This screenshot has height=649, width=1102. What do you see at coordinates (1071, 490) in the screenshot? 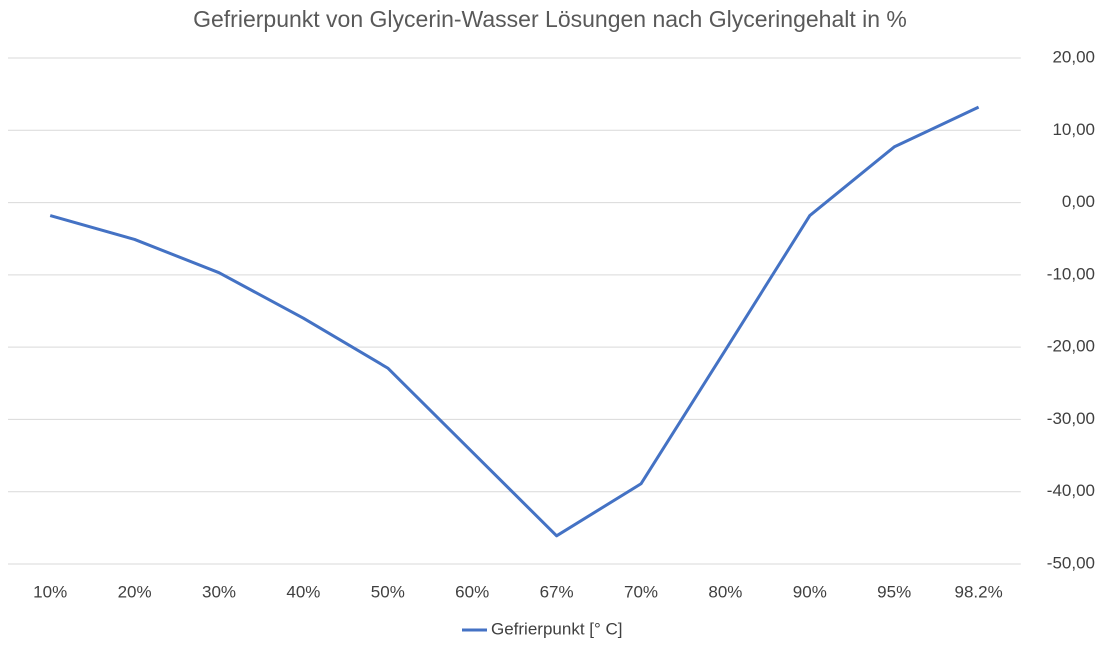
I see `y-tick-label: -40,00` at bounding box center [1071, 490].